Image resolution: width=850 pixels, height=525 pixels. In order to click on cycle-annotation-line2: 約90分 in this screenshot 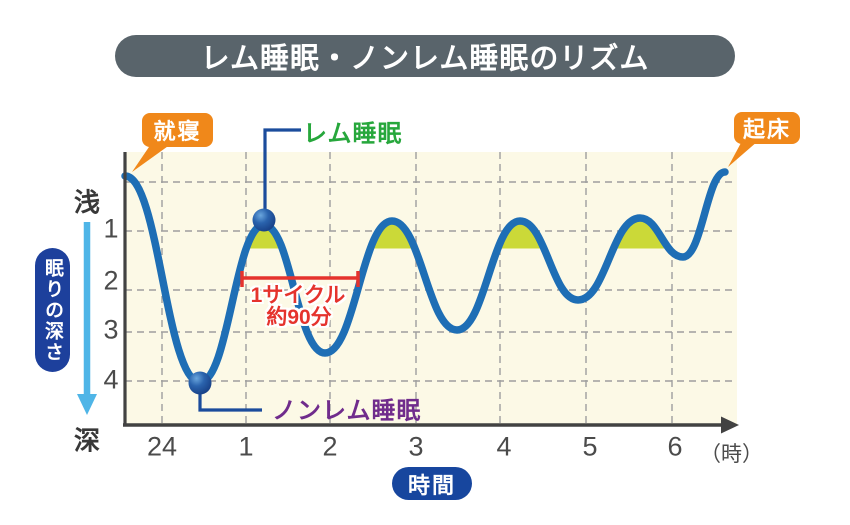, I will do `click(299, 317)`.